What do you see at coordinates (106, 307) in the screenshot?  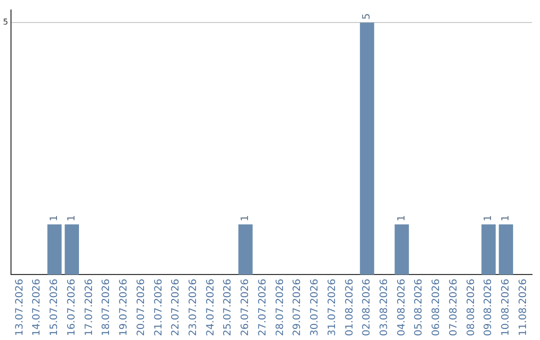 I see `x-tick-label: 18.07.2026` at bounding box center [106, 307].